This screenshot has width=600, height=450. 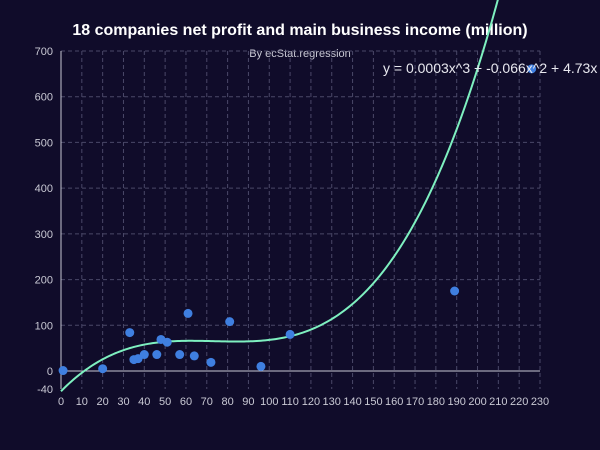 What do you see at coordinates (290, 402) in the screenshot?
I see `x-tick-label: 110` at bounding box center [290, 402].